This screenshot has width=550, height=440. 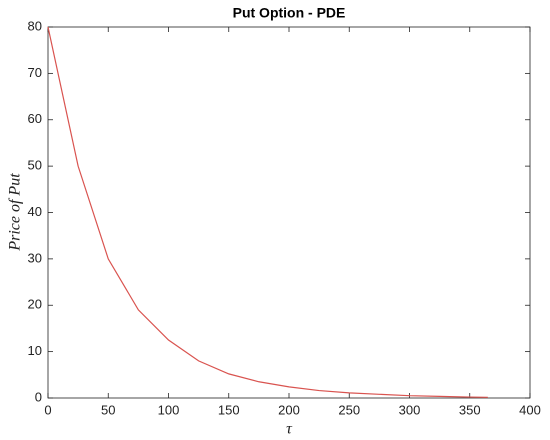 What do you see at coordinates (35, 350) in the screenshot?
I see `y-tick-label: 10` at bounding box center [35, 350].